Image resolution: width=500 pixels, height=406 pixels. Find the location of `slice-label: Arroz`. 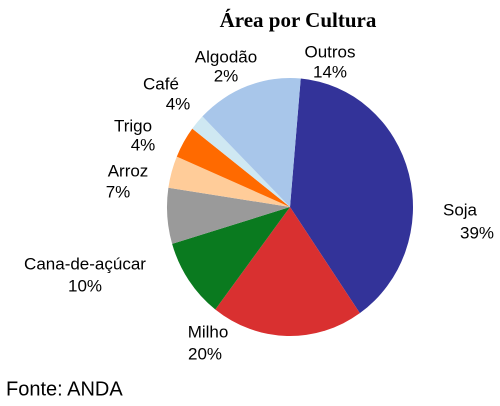

slice-label: Arroz is located at coordinates (128, 170).